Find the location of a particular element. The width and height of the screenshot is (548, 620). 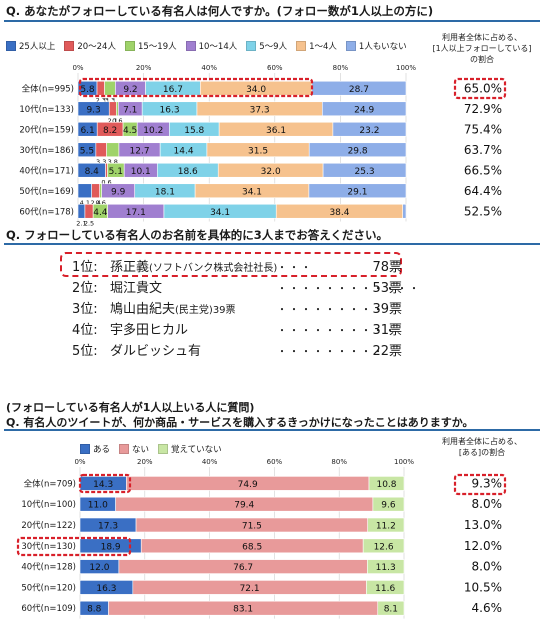

x-tick-label: 60% is located at coordinates (275, 68).